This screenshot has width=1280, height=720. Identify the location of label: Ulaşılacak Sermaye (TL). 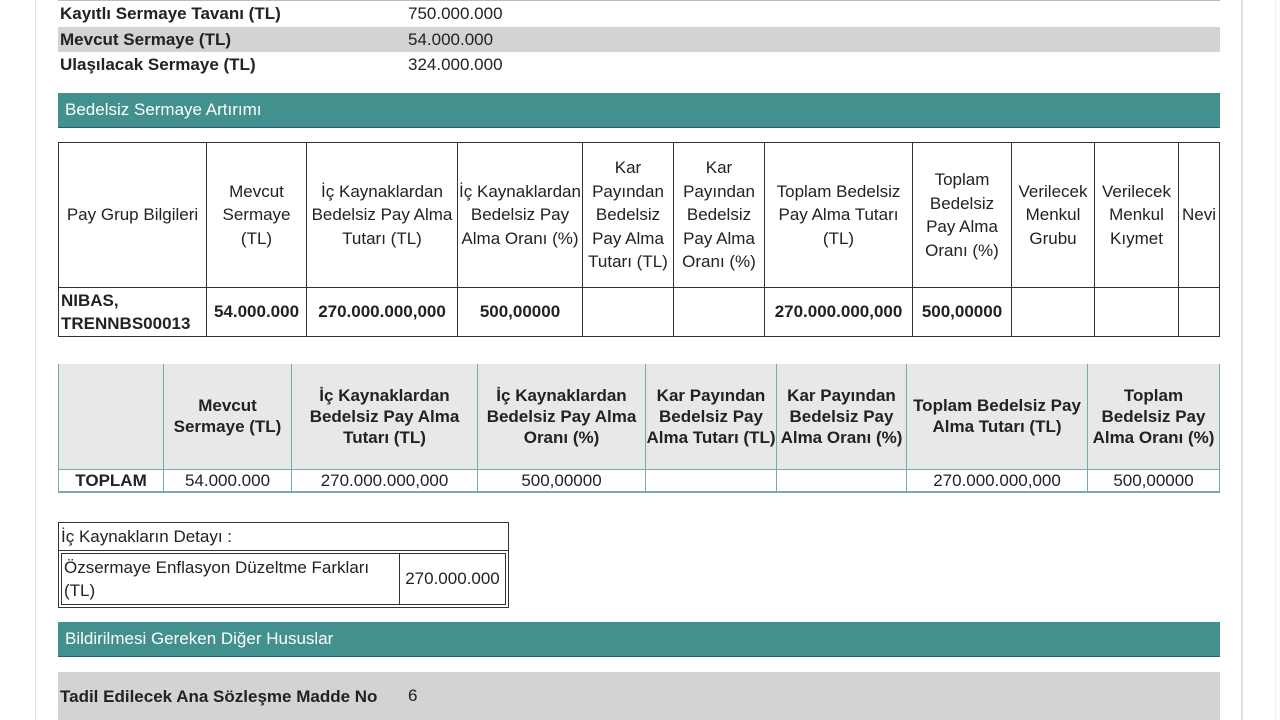
(158, 64).